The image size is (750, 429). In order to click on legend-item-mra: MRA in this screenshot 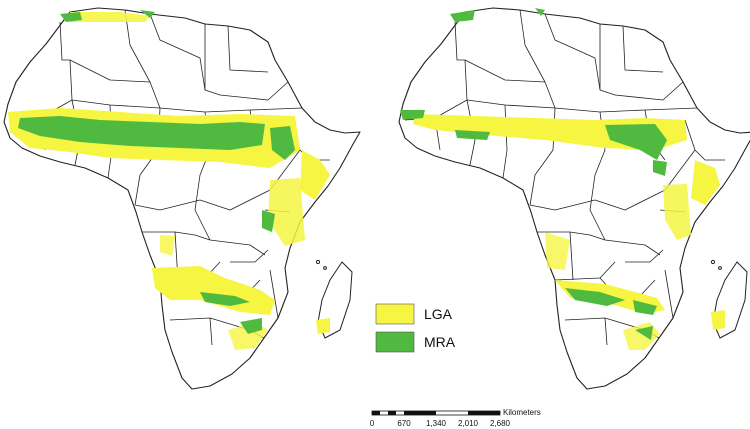, I will do `click(415, 342)`.